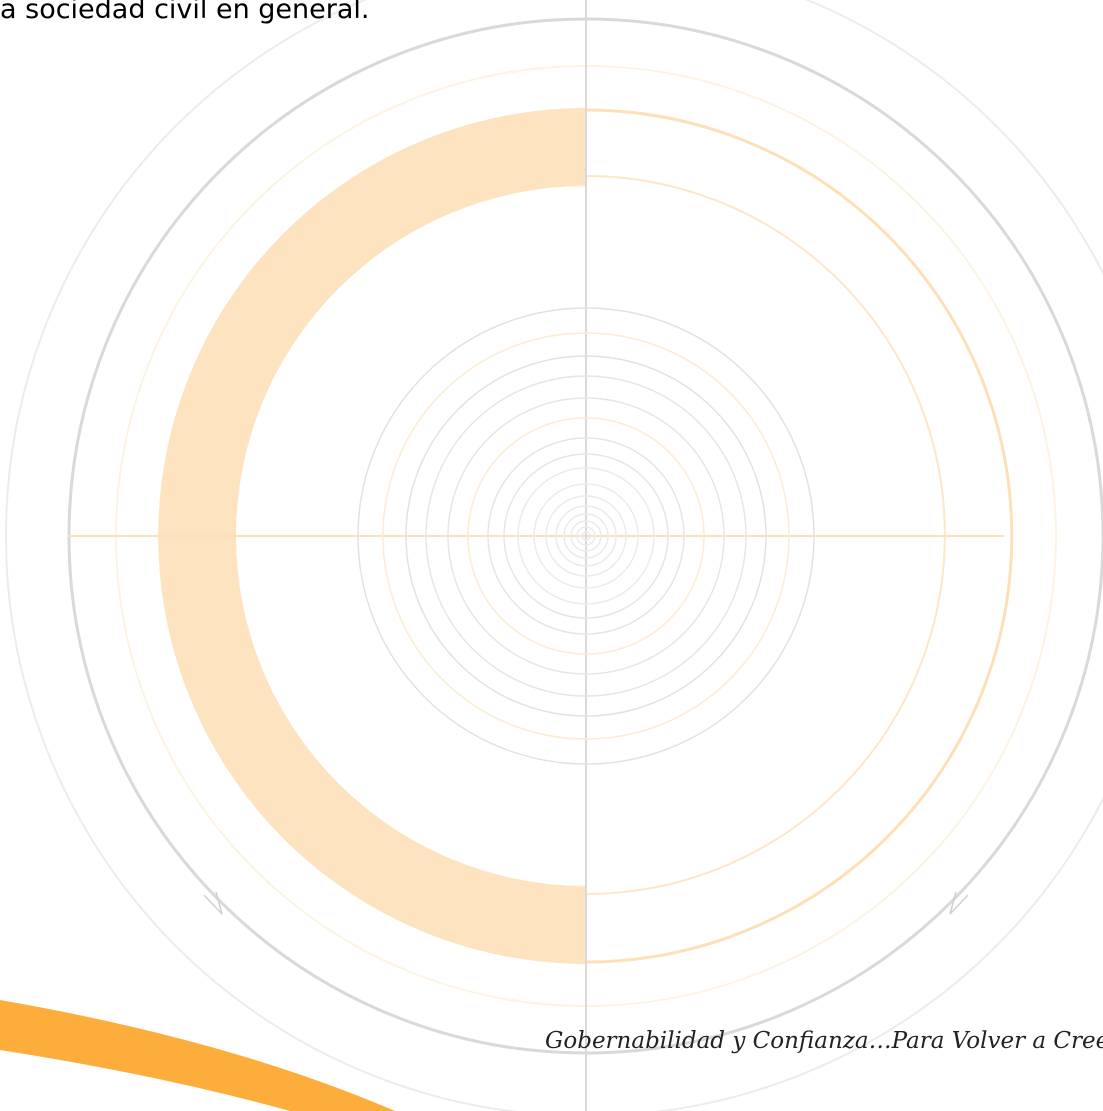 The image size is (1103, 1111). Describe the element at coordinates (185, 12) in the screenshot. I see `body-text-fragment: a sociedad civil en general.` at that location.